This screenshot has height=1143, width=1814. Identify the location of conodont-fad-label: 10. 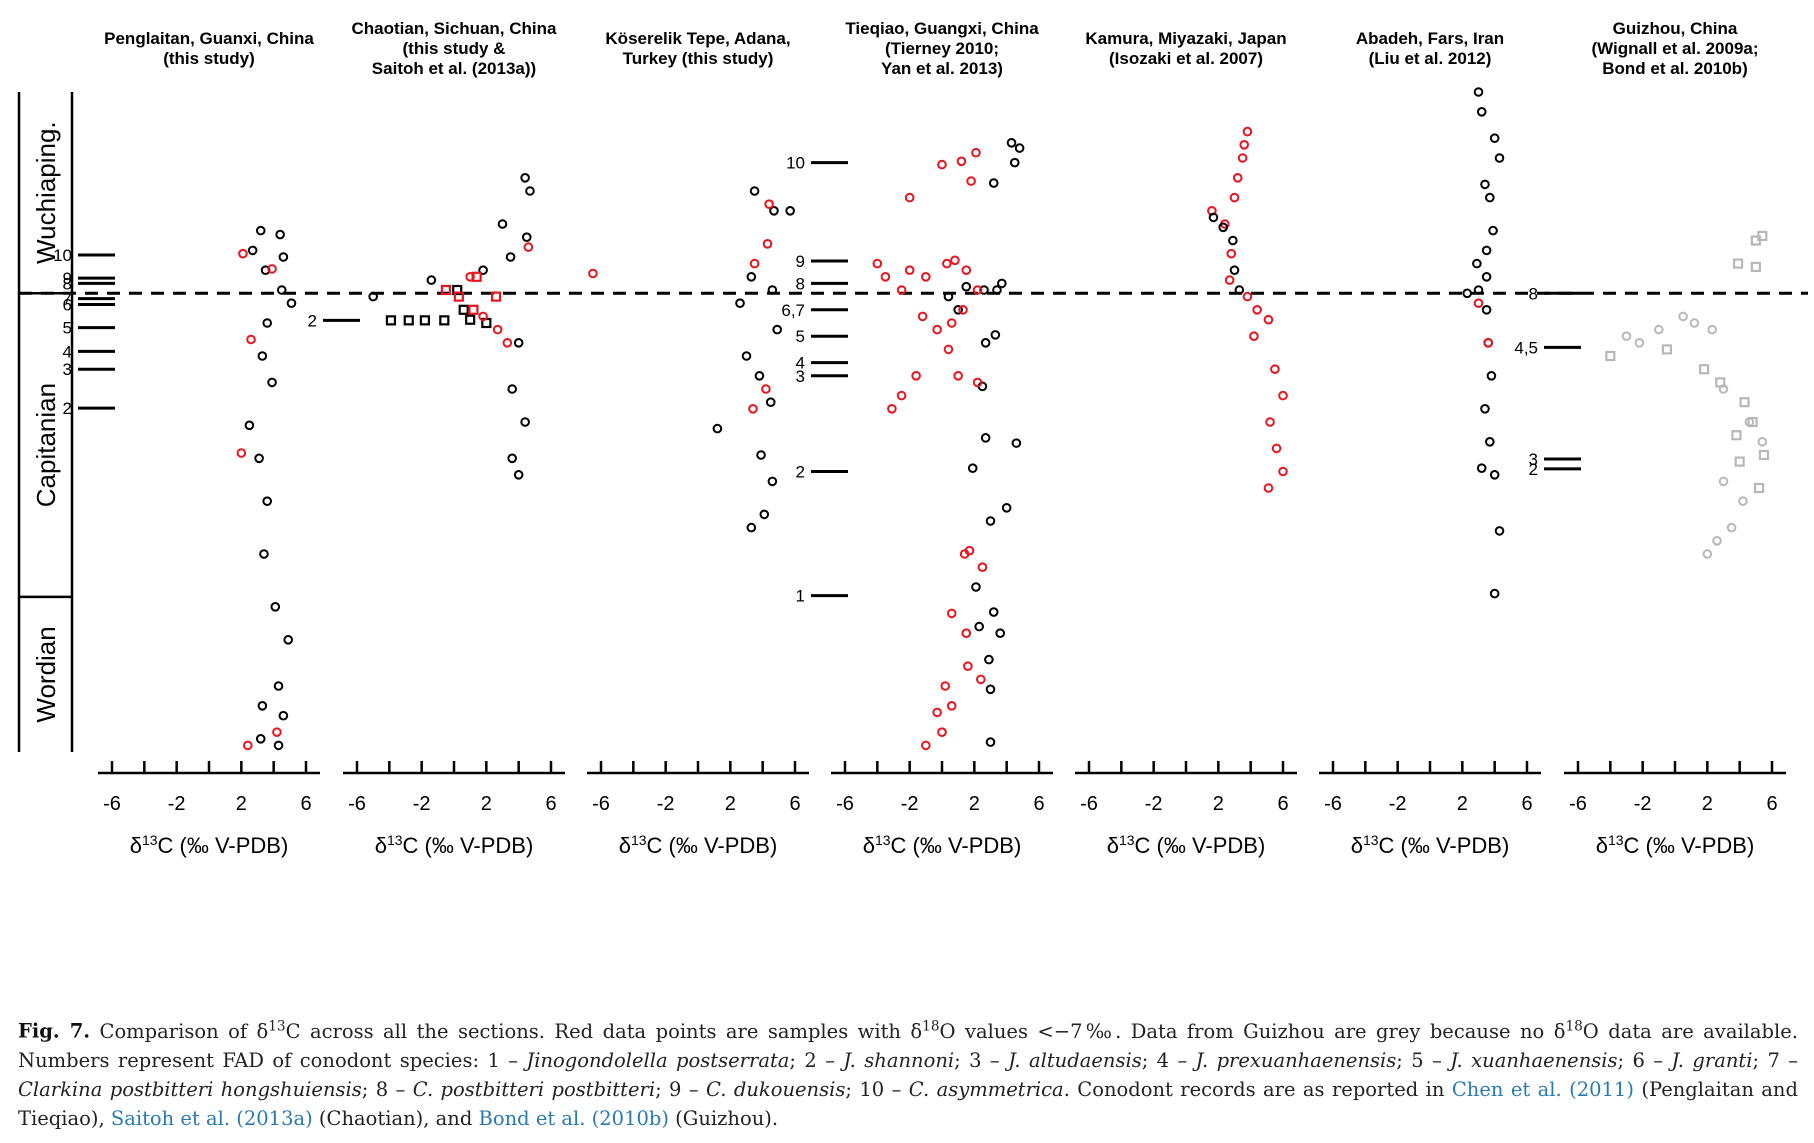
(795, 163).